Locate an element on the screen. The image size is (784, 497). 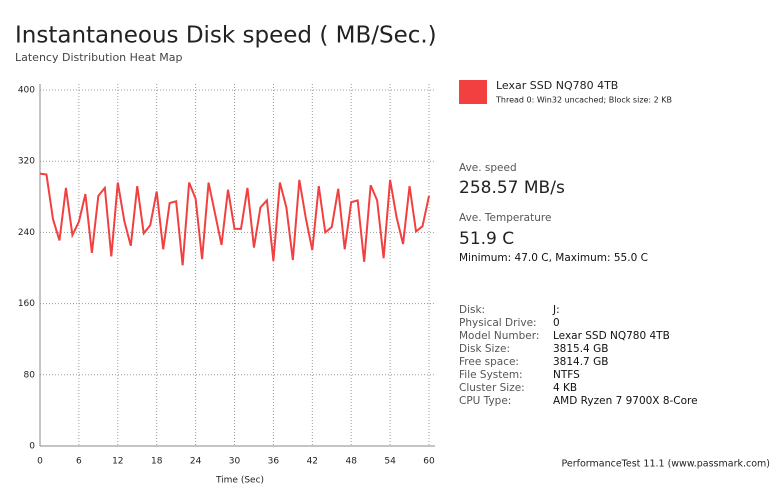
x-tick-label: 36 is located at coordinates (274, 462).